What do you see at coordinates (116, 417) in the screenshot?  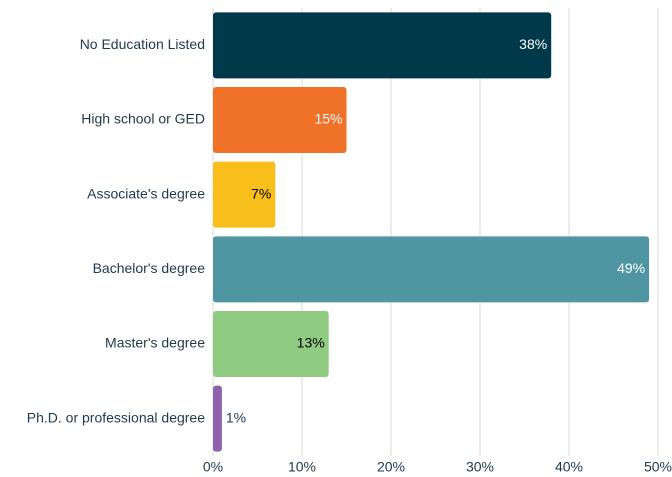 I see `y-tick-label: Ph.D. or professional degree` at bounding box center [116, 417].